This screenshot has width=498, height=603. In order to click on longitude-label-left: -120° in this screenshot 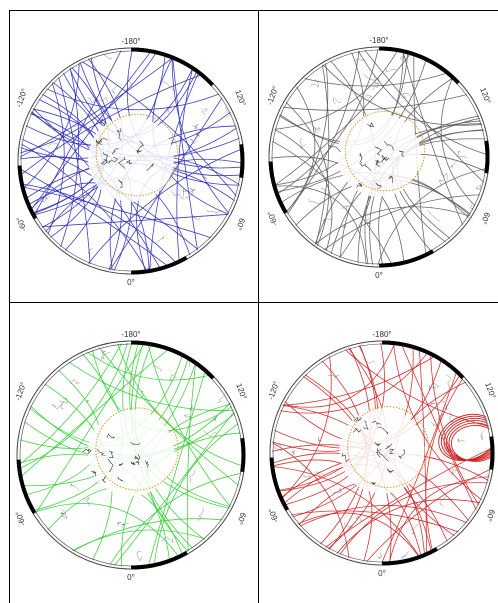, I will do `click(272, 95)`.